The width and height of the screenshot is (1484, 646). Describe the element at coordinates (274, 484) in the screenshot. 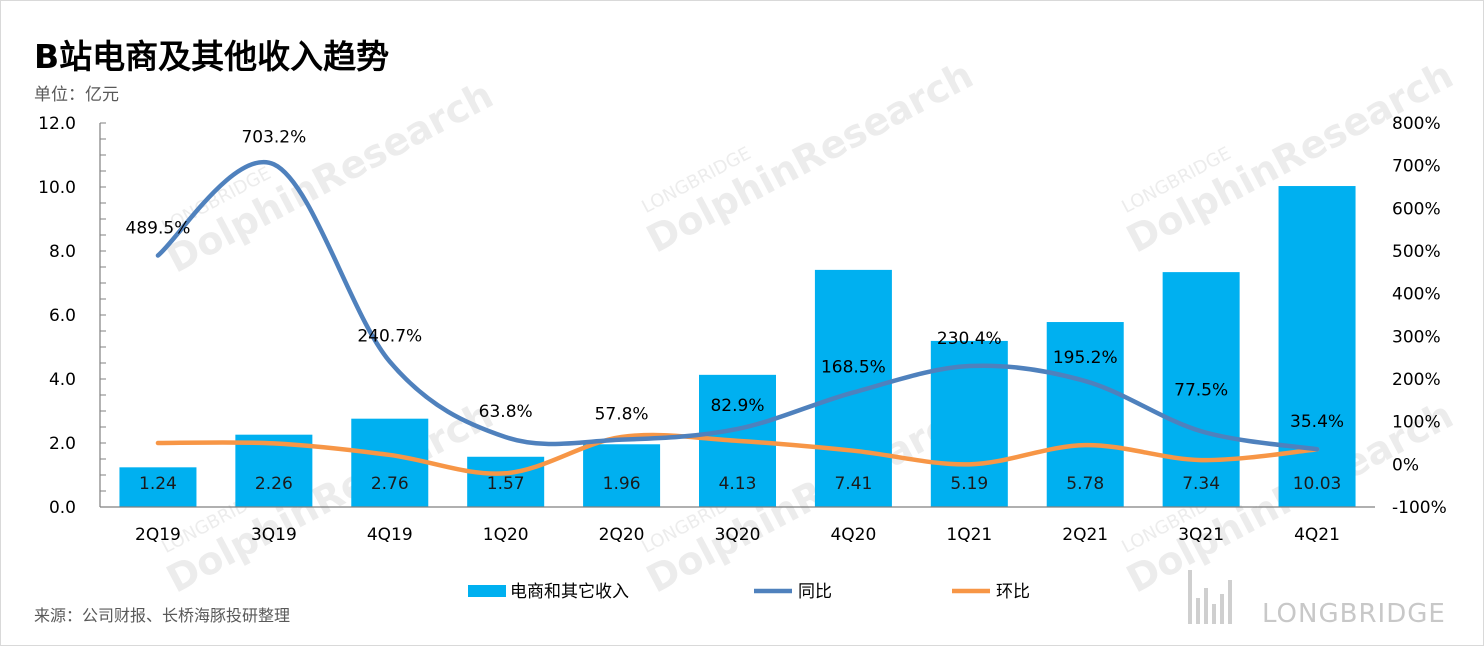

I see `bar-value-label: 2.26` at that location.